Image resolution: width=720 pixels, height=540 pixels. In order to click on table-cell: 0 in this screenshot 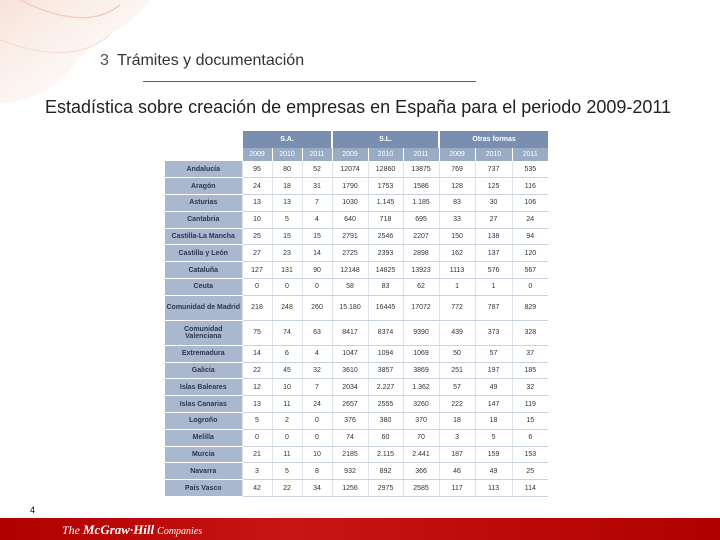, I will do `click(256, 287)`.